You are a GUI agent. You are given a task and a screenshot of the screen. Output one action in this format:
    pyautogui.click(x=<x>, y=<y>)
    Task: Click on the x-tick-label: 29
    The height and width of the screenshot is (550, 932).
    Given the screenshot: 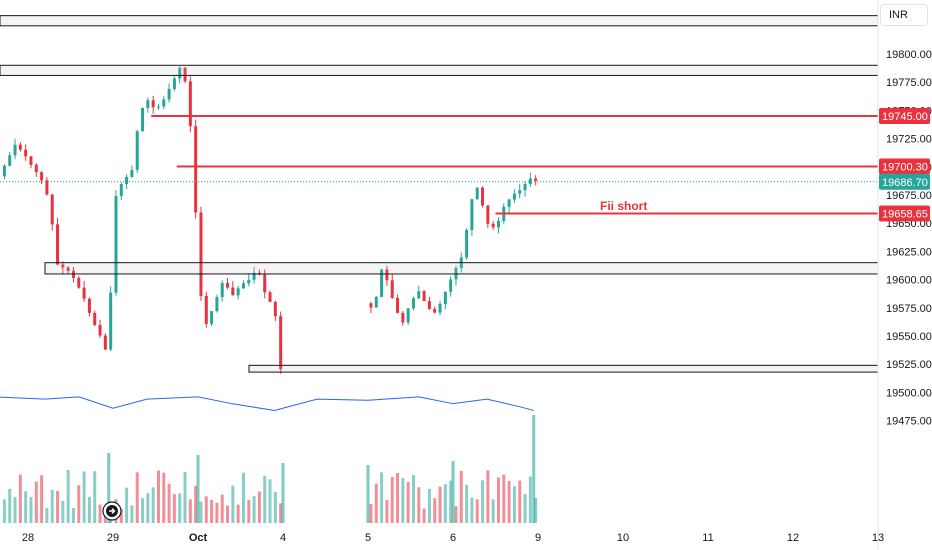 What is the action you would take?
    pyautogui.click(x=113, y=538)
    